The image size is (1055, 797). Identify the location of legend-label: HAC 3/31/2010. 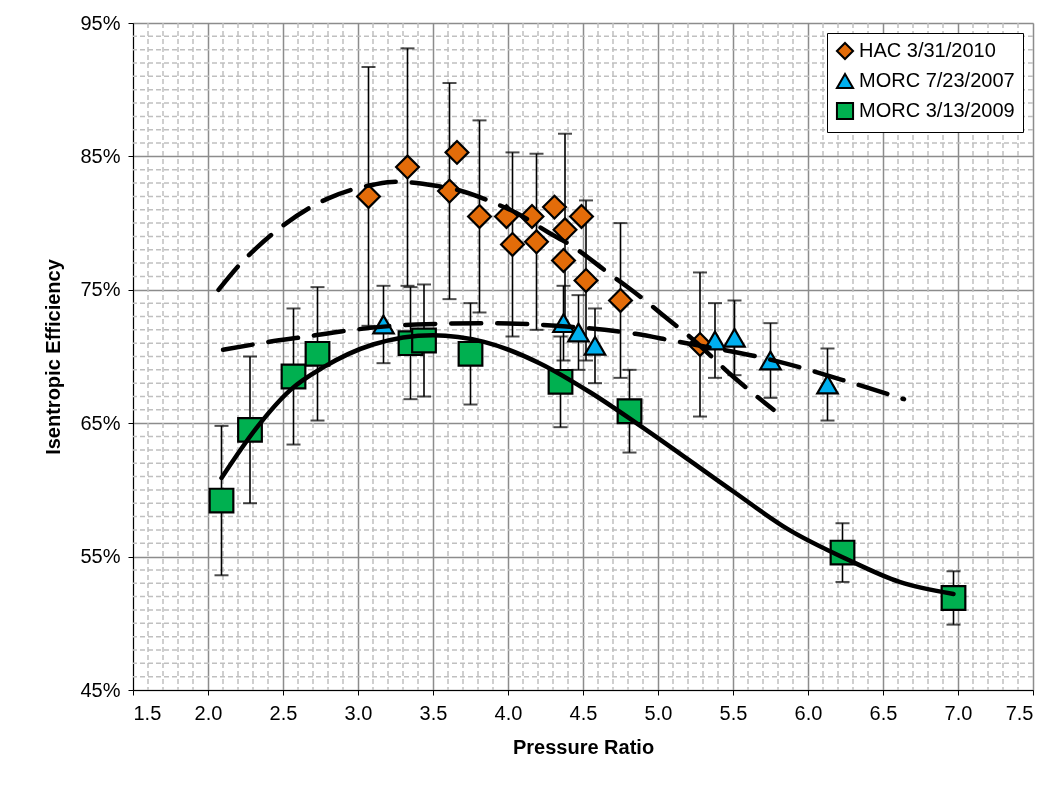
(927, 50).